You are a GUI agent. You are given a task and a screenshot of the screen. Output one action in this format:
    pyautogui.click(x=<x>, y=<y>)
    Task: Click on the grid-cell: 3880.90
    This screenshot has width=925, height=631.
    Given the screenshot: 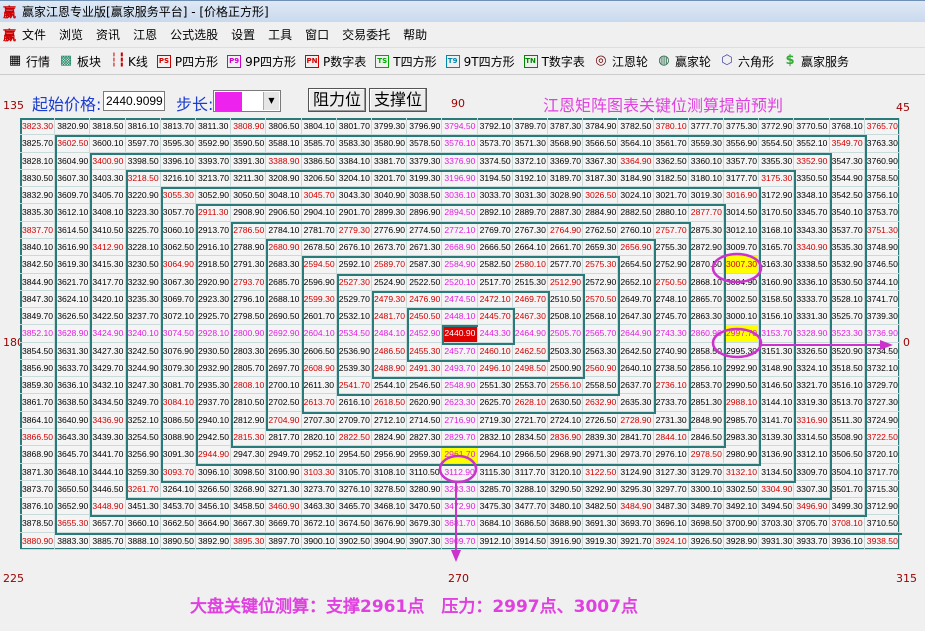 What is the action you would take?
    pyautogui.click(x=38, y=541)
    